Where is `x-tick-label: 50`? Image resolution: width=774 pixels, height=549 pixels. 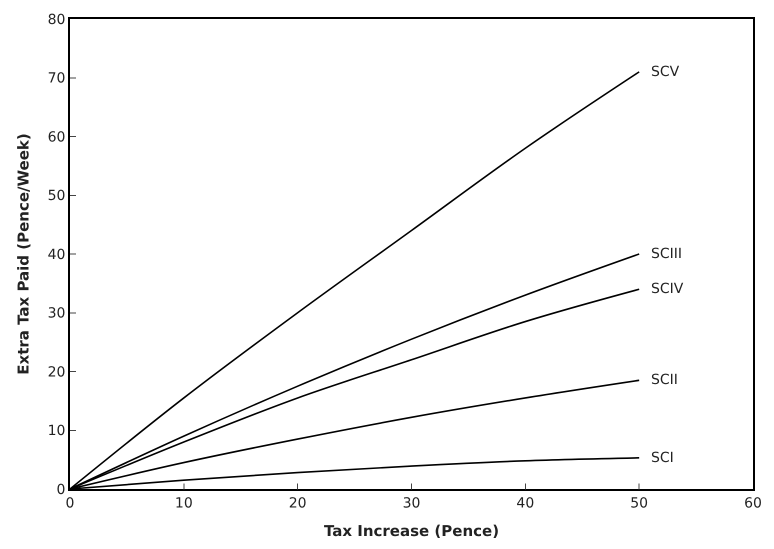 x-tick-label: 50 is located at coordinates (639, 504).